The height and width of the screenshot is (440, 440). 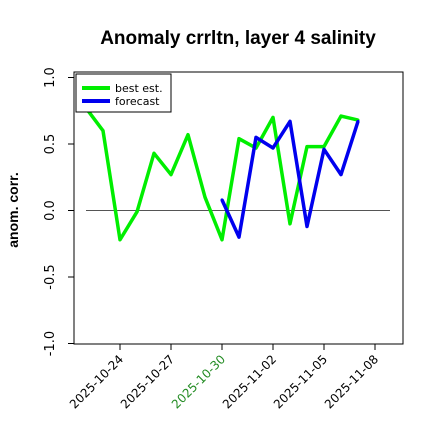 I want to click on y-tick-label: 0.5, so click(x=50, y=144).